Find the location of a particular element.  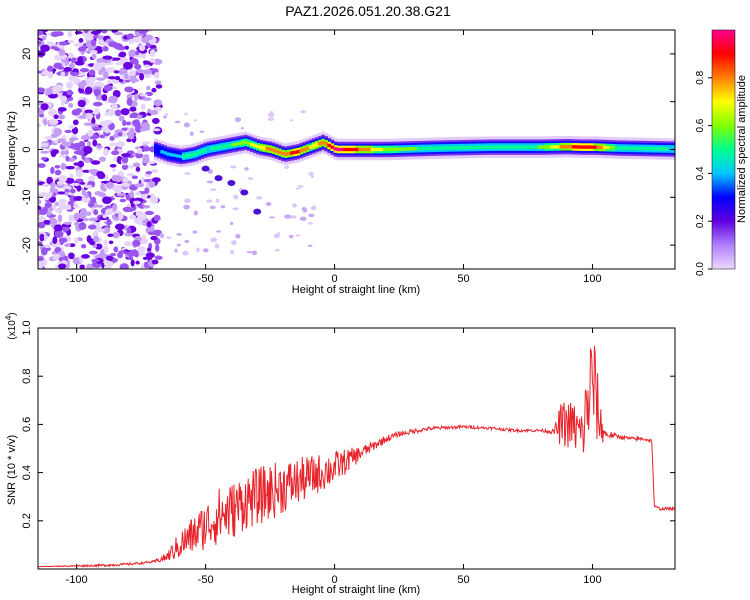

spectrogram-noise-blobs is located at coordinates (177, 149).